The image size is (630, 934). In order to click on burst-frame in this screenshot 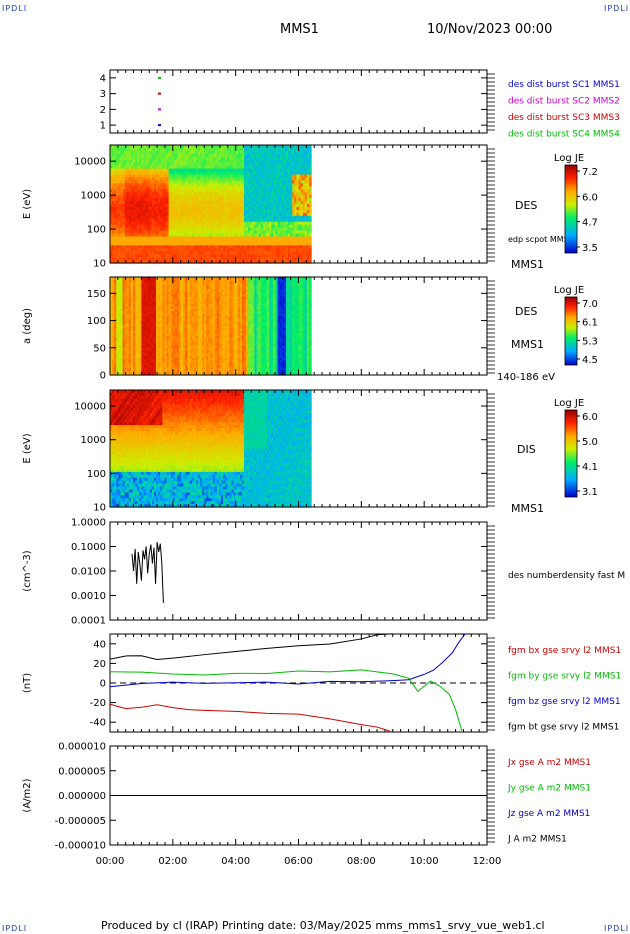, I will do `click(298, 101)`.